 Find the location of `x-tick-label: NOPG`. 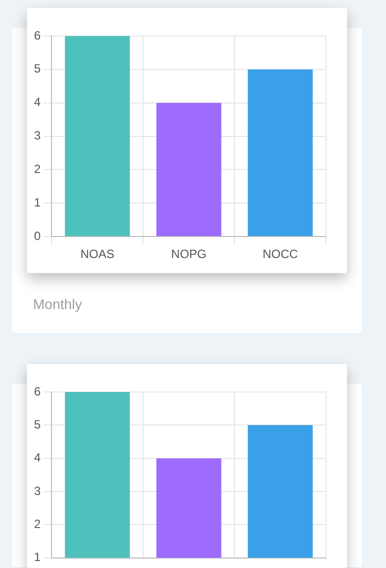

x-tick-label: NOPG is located at coordinates (189, 254).